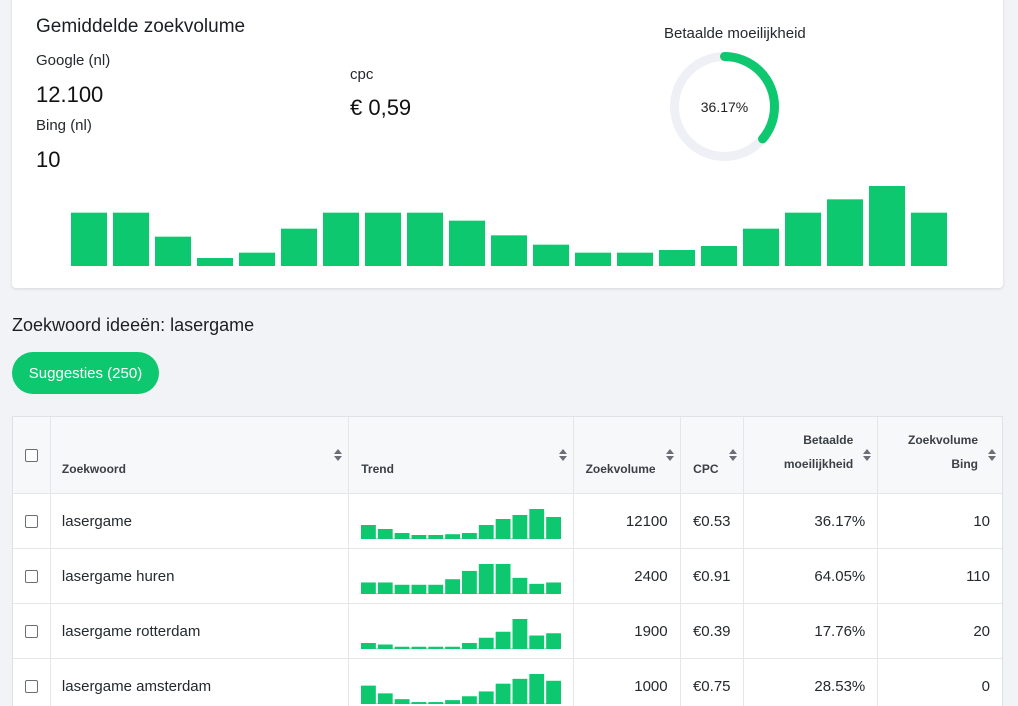  Describe the element at coordinates (89, 325) in the screenshot. I see `heading-prefix: Zoekwoord ideeën:` at that location.